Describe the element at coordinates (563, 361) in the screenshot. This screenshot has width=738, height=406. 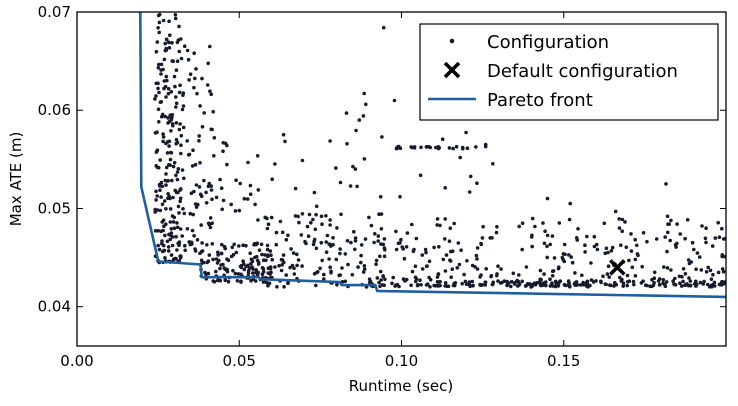
I see `x-tick-label: 0.15` at that location.